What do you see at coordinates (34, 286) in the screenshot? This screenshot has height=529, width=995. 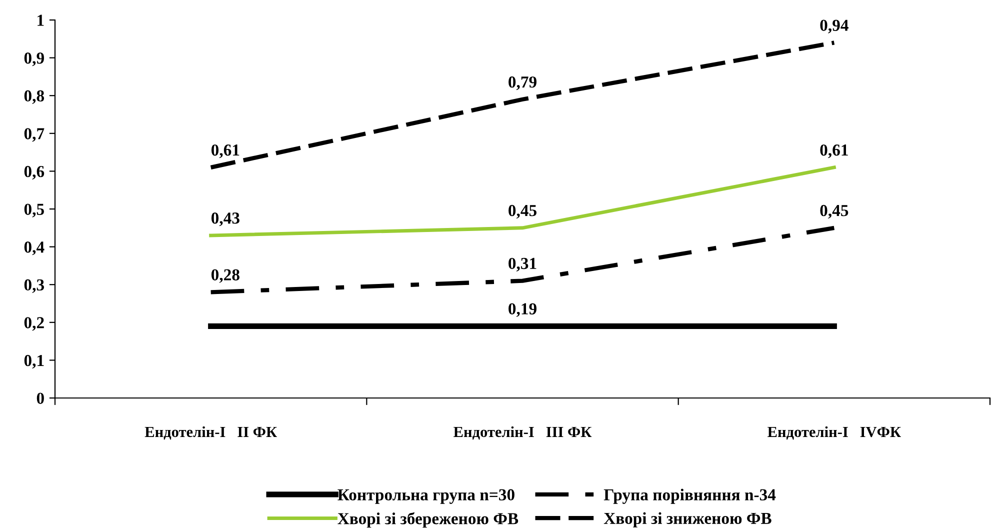 I see `y-tick-label: 0,3` at bounding box center [34, 286].